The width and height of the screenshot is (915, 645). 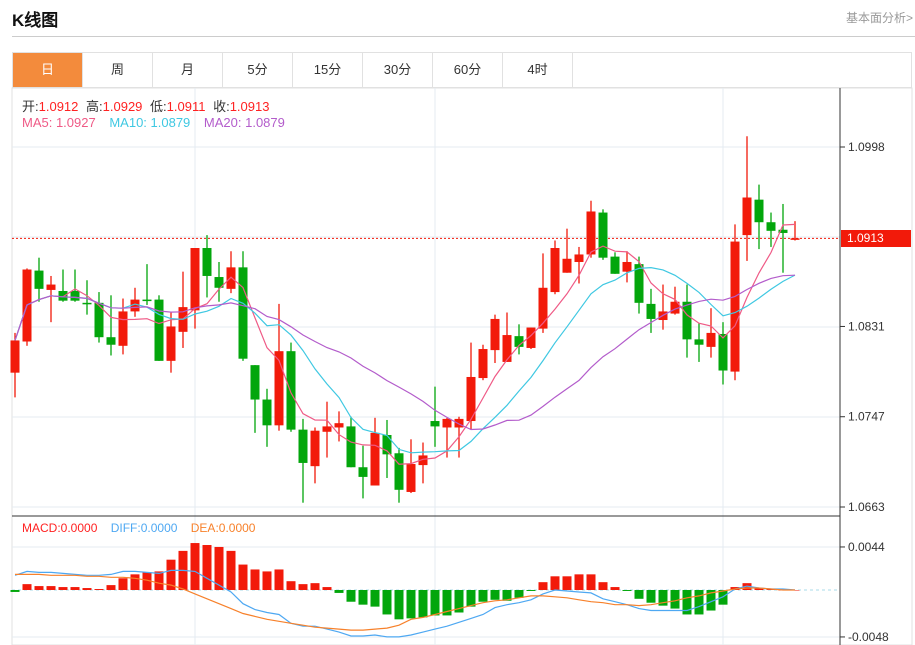 I want to click on low-label: 低:, so click(x=158, y=106).